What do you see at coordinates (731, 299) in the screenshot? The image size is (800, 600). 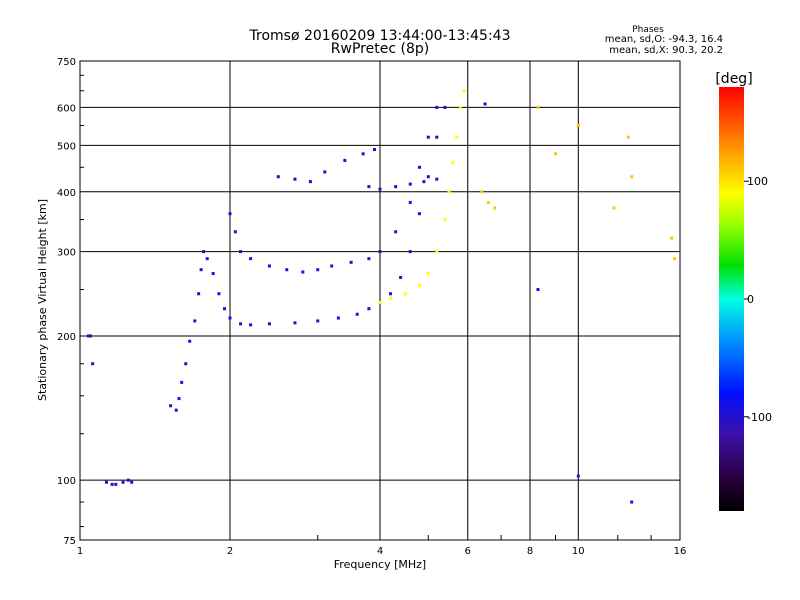 I see `colorbar` at bounding box center [731, 299].